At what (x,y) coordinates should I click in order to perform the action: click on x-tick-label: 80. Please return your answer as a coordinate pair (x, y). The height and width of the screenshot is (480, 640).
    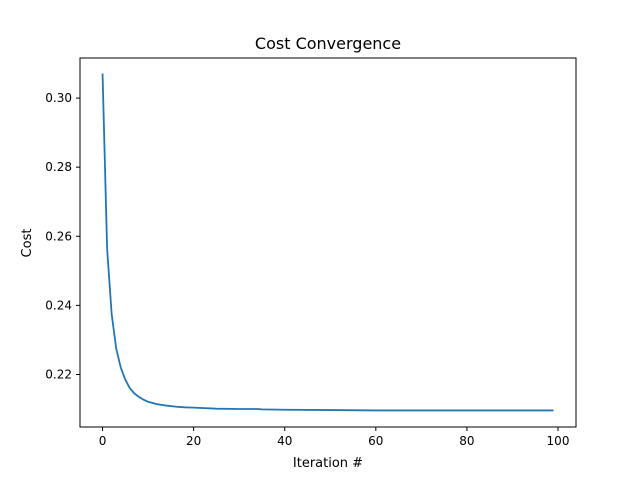
    Looking at the image, I should click on (466, 441).